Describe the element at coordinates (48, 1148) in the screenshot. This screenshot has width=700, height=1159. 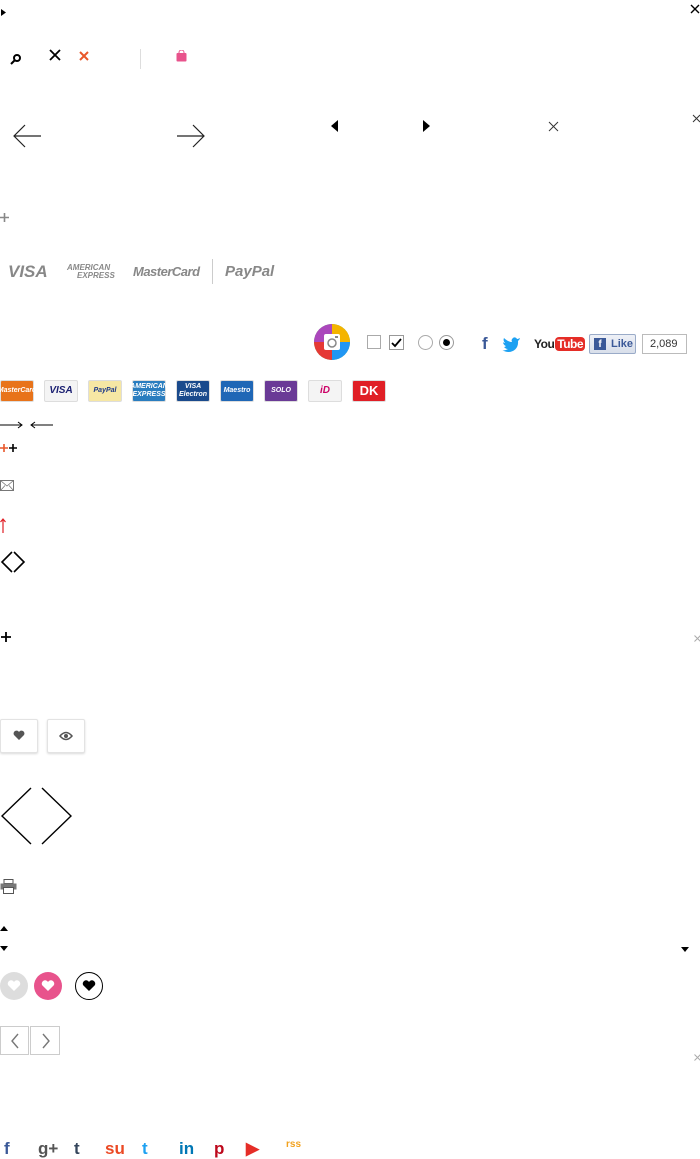
I see `google-plus-icon: g+` at that location.